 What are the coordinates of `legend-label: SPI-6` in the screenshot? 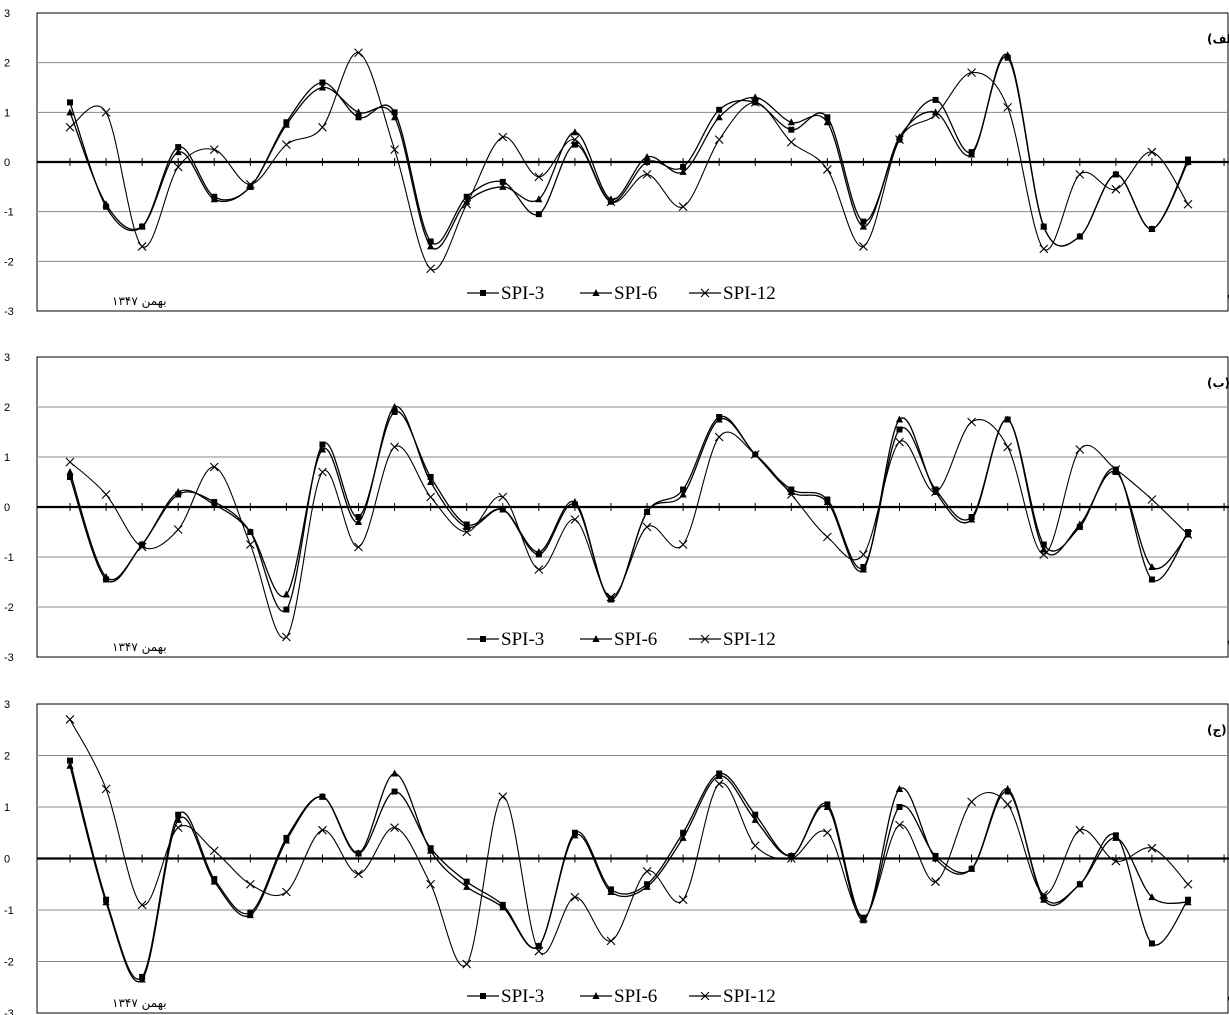 It's located at (635, 639).